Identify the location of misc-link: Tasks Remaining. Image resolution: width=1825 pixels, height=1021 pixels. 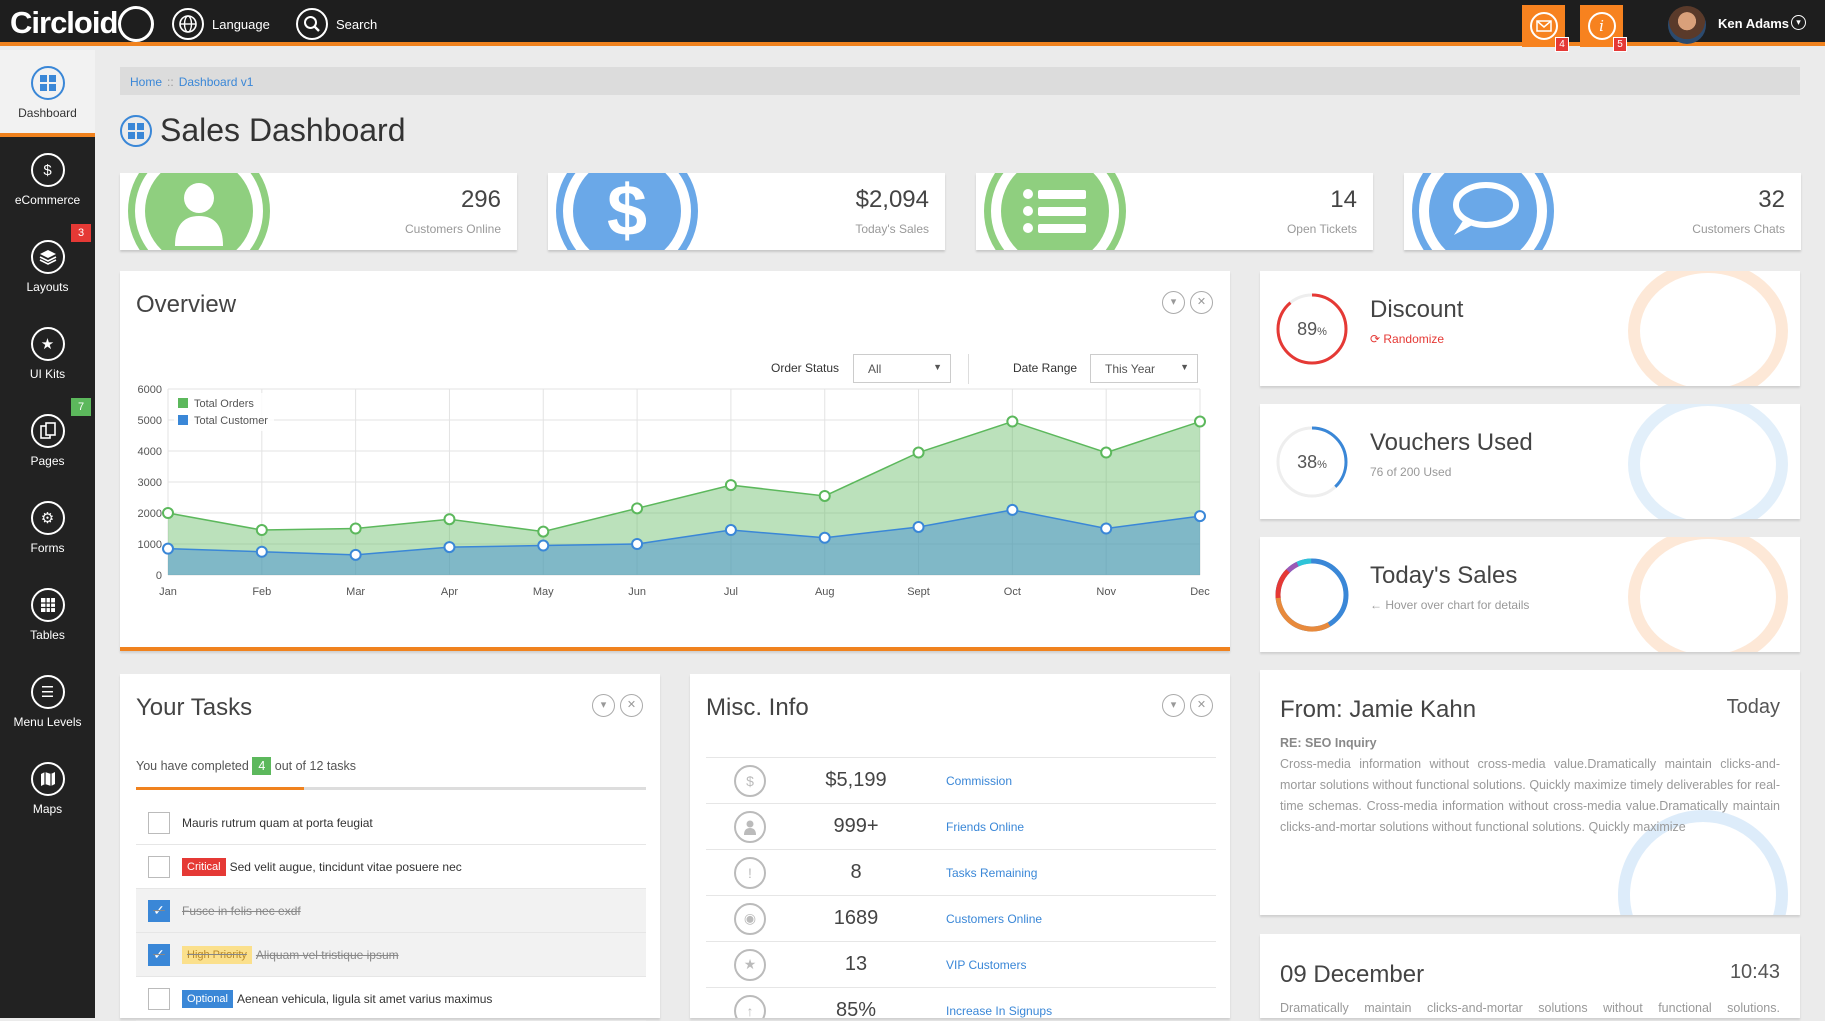
(992, 872).